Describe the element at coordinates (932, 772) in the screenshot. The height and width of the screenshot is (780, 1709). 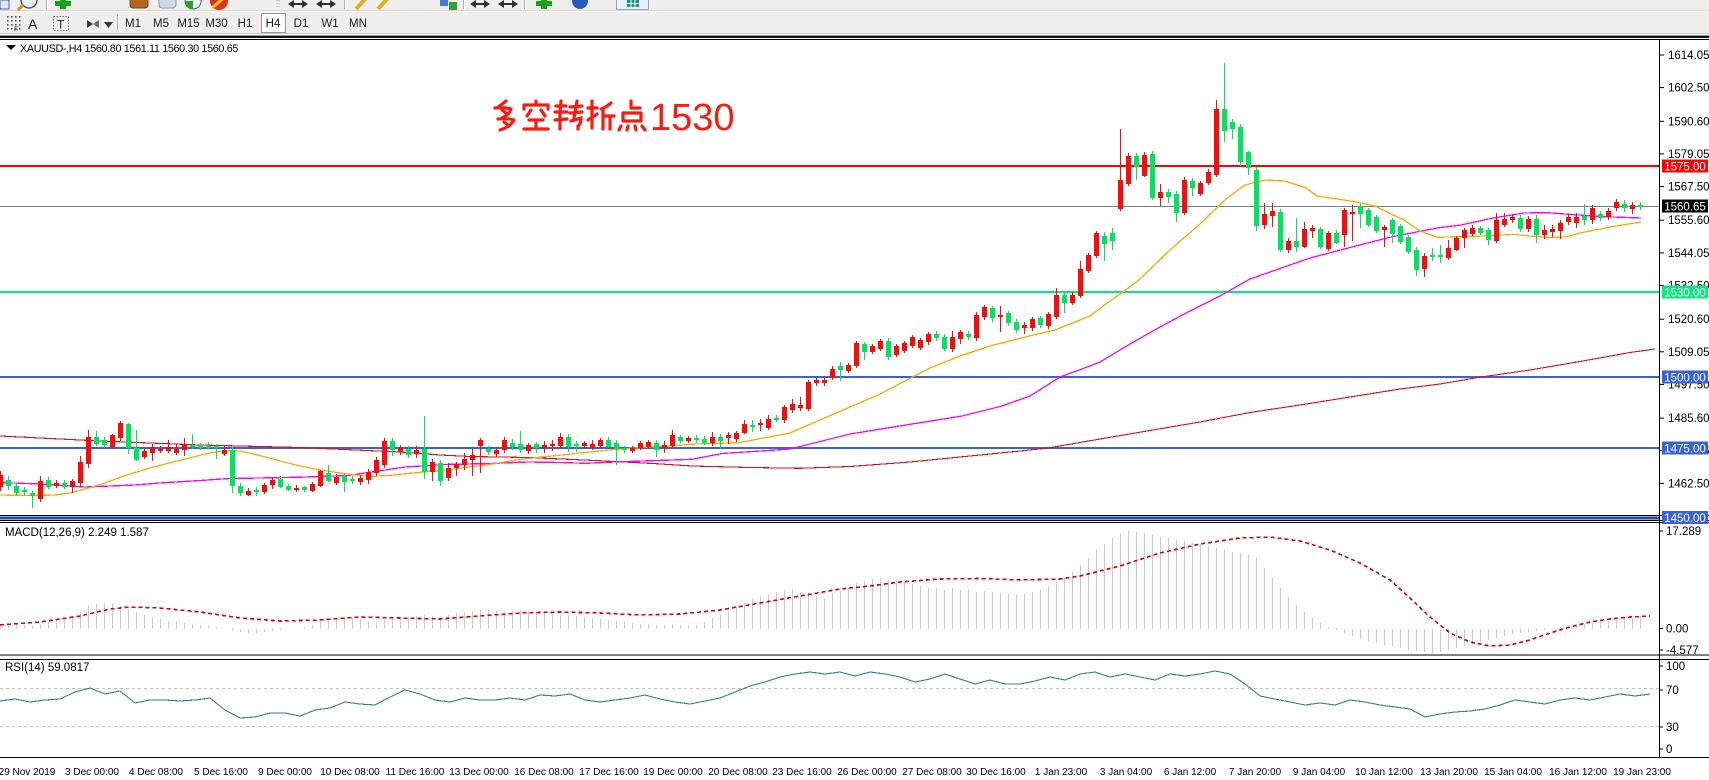
I see `svg-text: 27 Dec 08:00` at that location.